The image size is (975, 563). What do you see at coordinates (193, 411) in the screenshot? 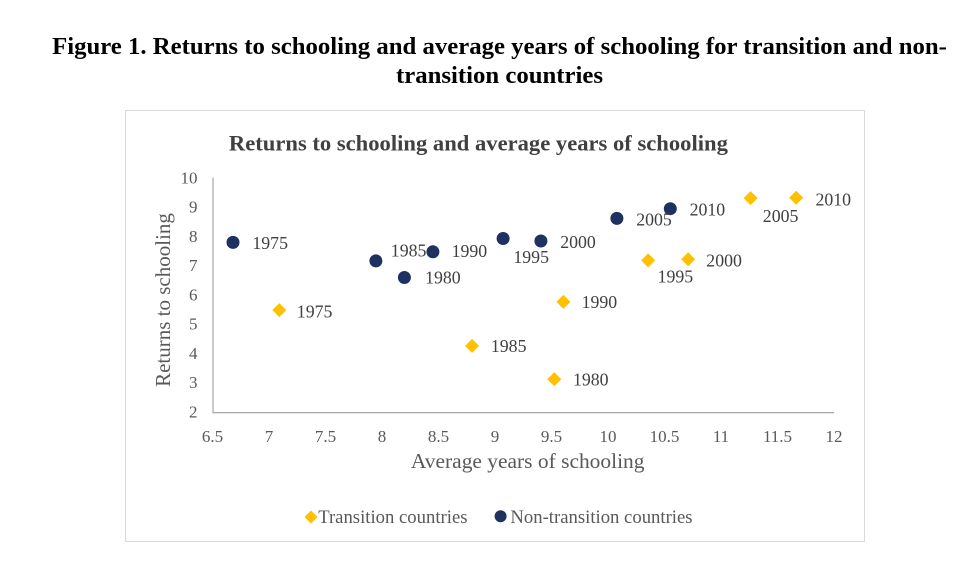
I see `svg-text: 2` at bounding box center [193, 411].